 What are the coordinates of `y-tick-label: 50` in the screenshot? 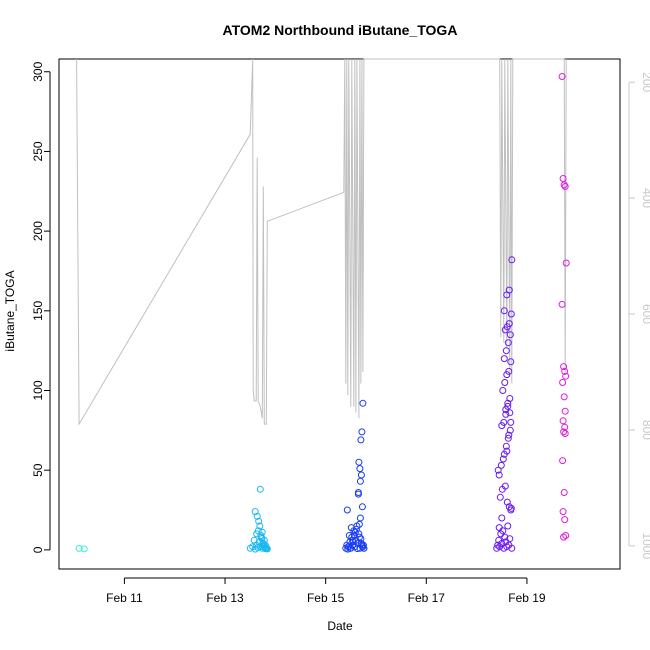 It's located at (38, 470).